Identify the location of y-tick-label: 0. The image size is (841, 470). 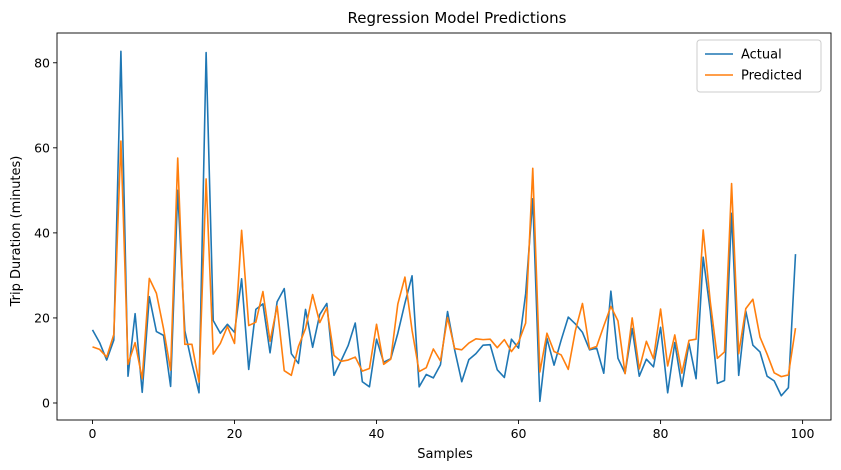
(46, 402).